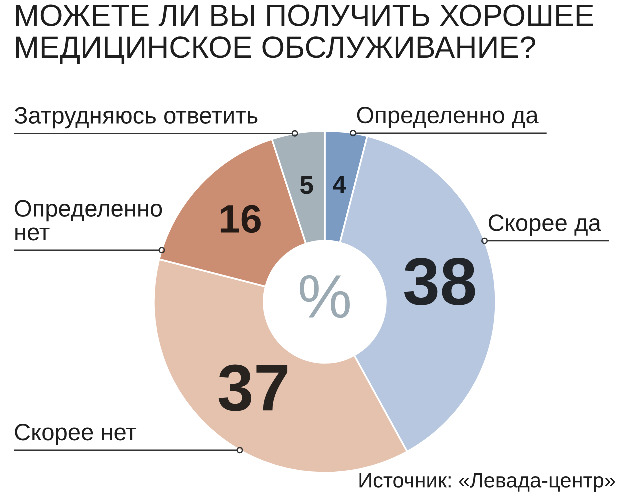  I want to click on data-label: 16, so click(240, 219).